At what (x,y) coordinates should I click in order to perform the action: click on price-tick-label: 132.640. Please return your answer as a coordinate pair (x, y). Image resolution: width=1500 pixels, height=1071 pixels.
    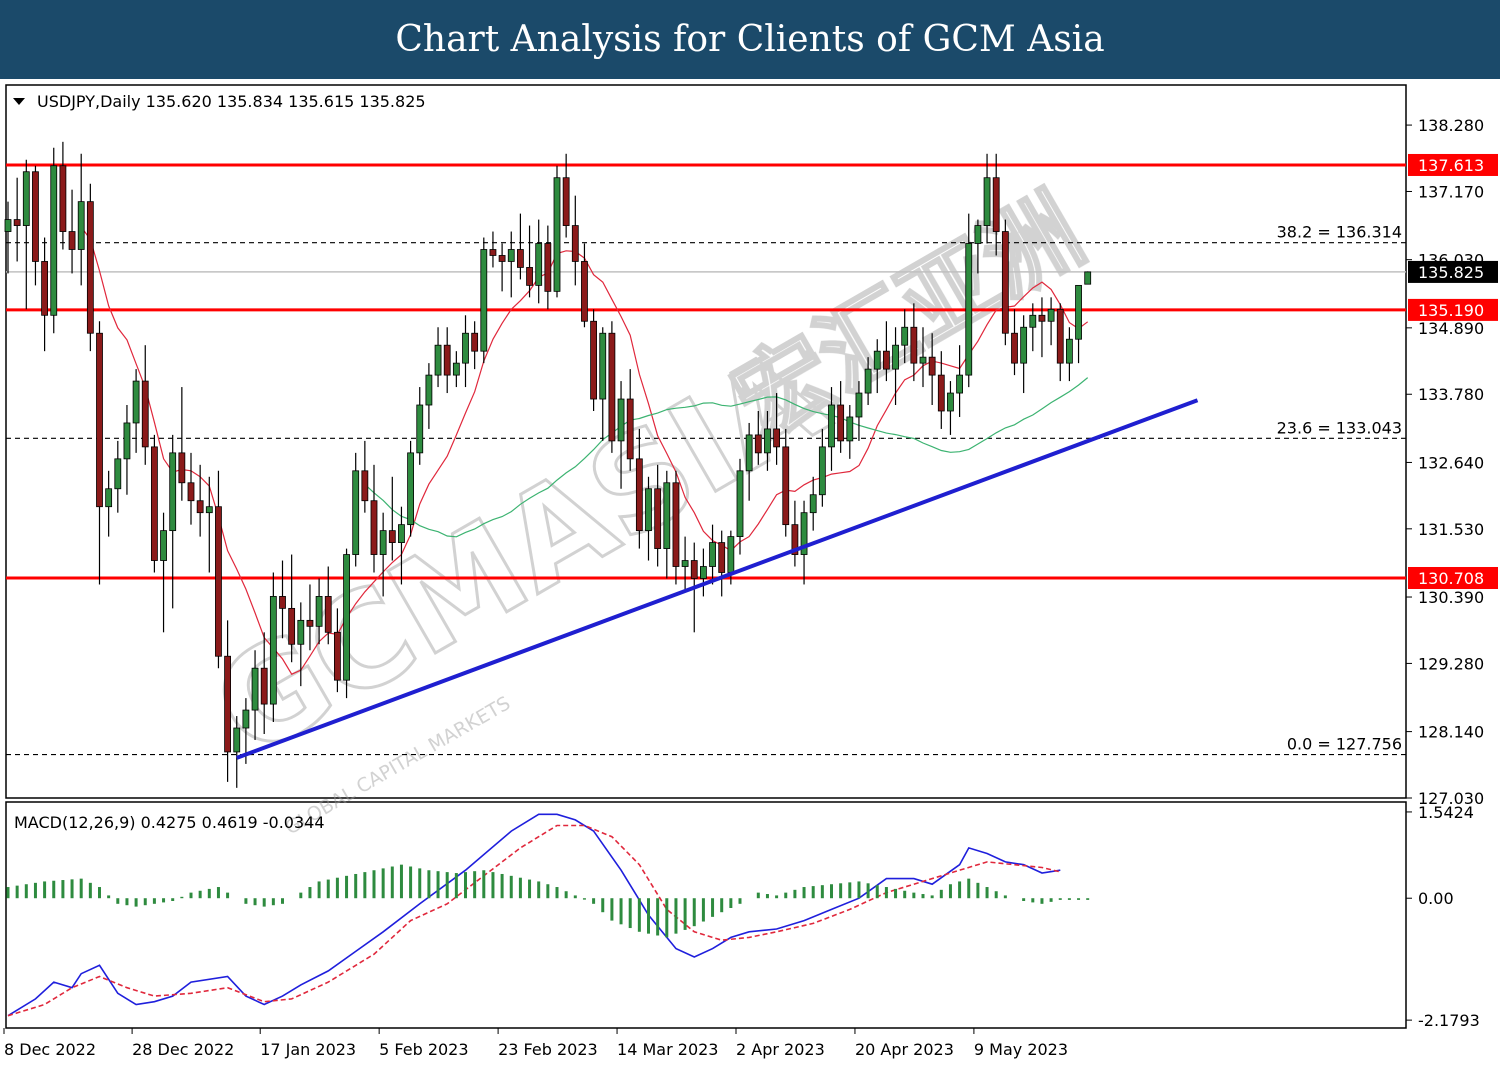
    Looking at the image, I should click on (1451, 462).